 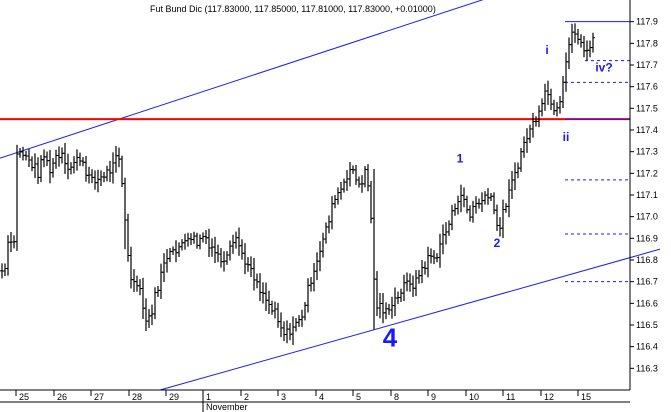 I want to click on wave-label: ii, so click(x=566, y=137).